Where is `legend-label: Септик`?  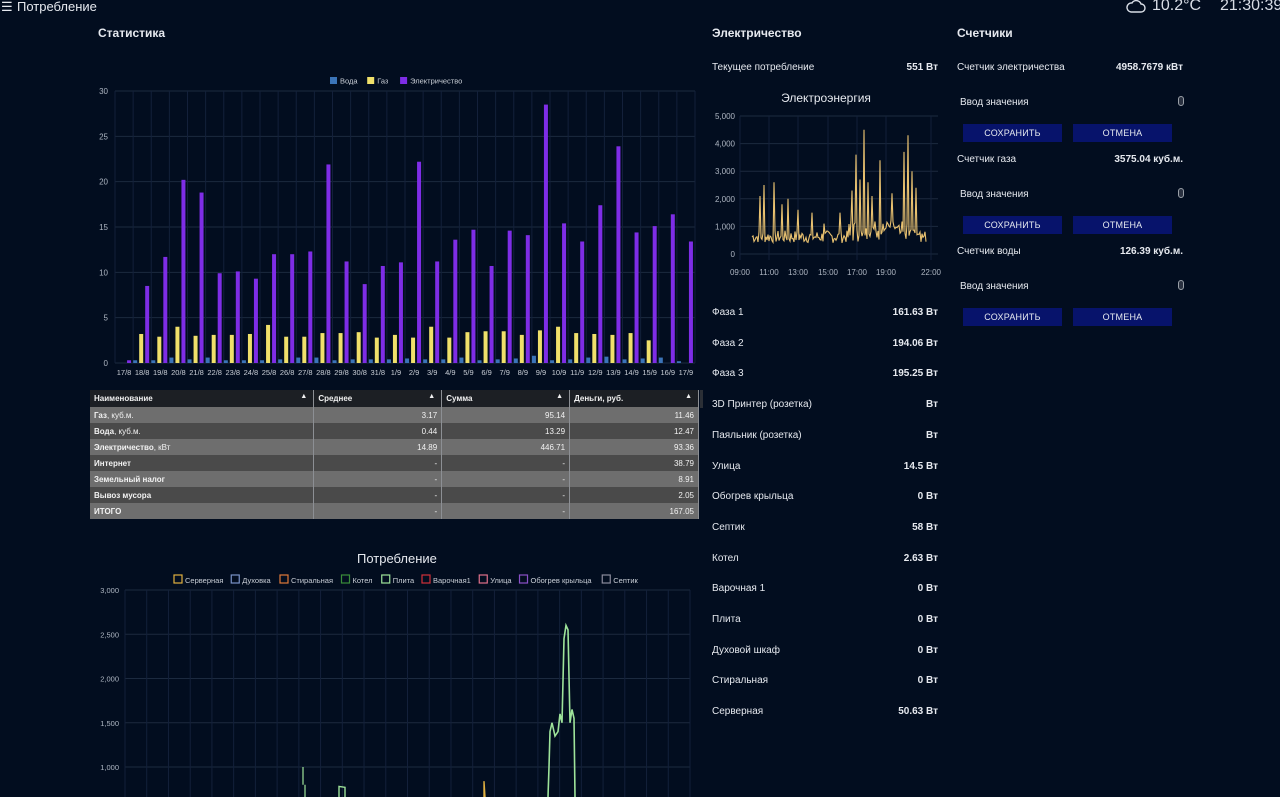 legend-label: Септик is located at coordinates (625, 580).